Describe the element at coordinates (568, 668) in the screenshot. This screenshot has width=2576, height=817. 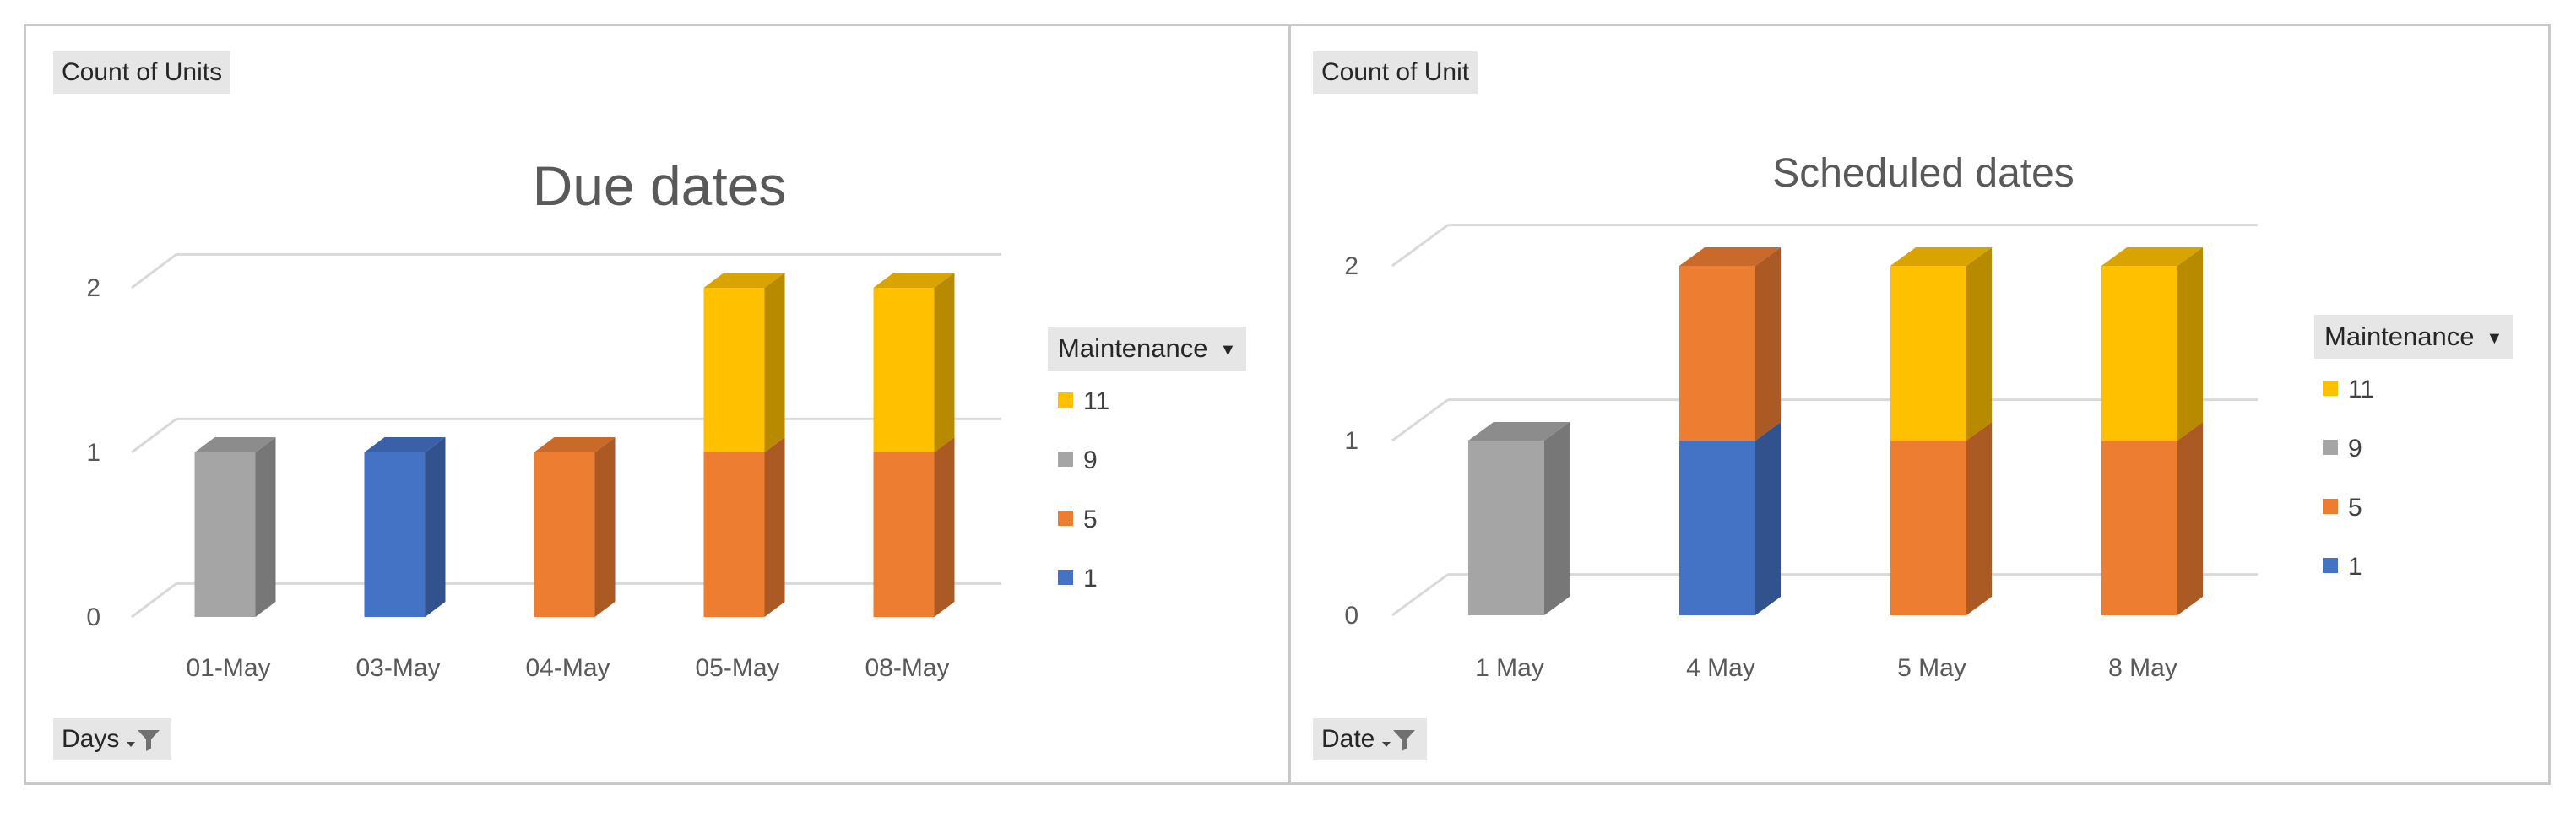
I see `x-tick-label: 04-May` at that location.